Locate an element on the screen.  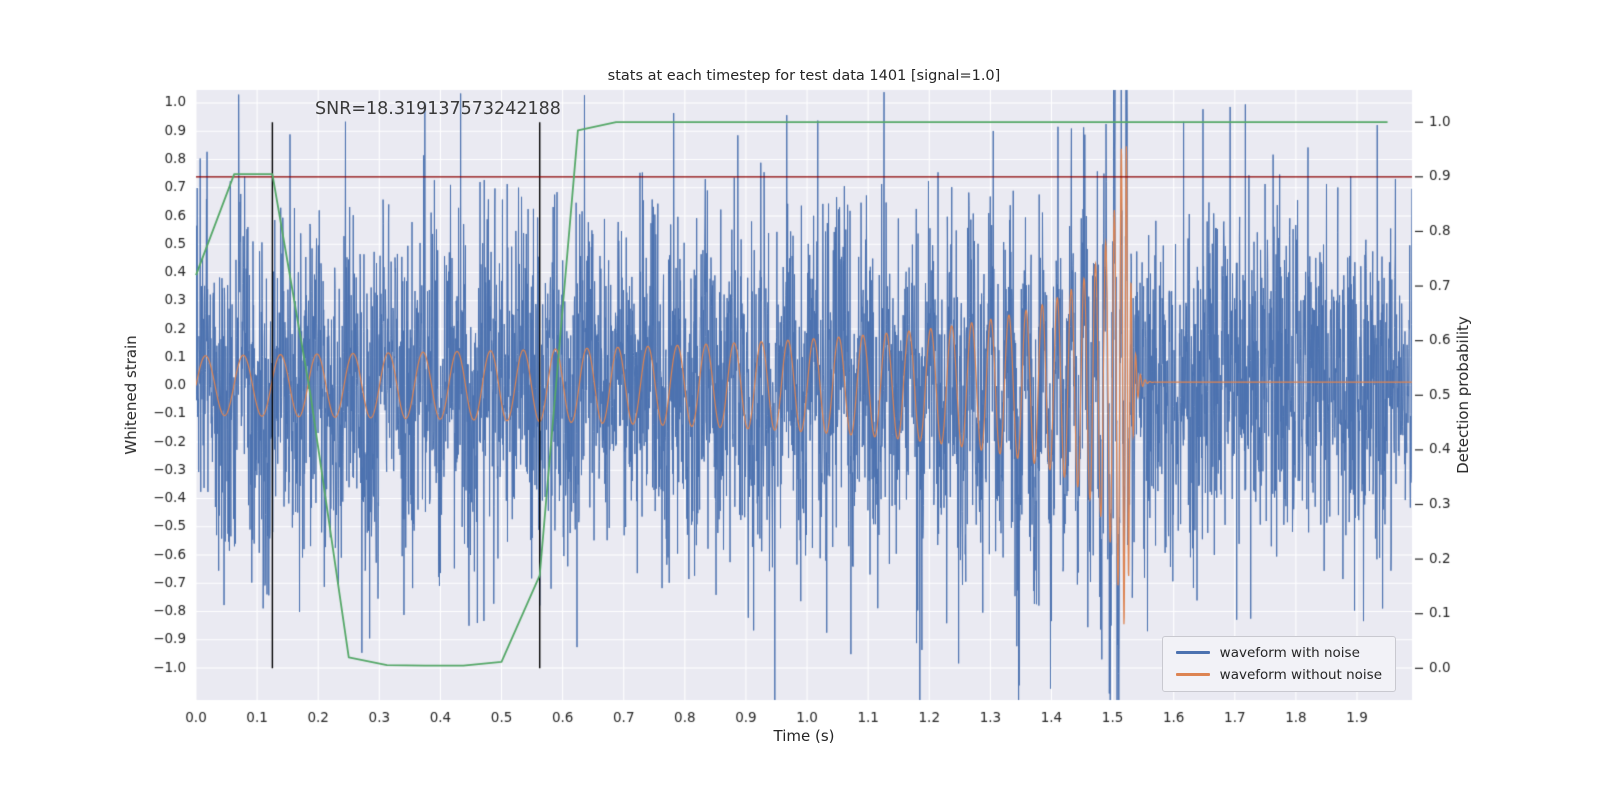
legend-line-without-noise is located at coordinates (1192, 675).